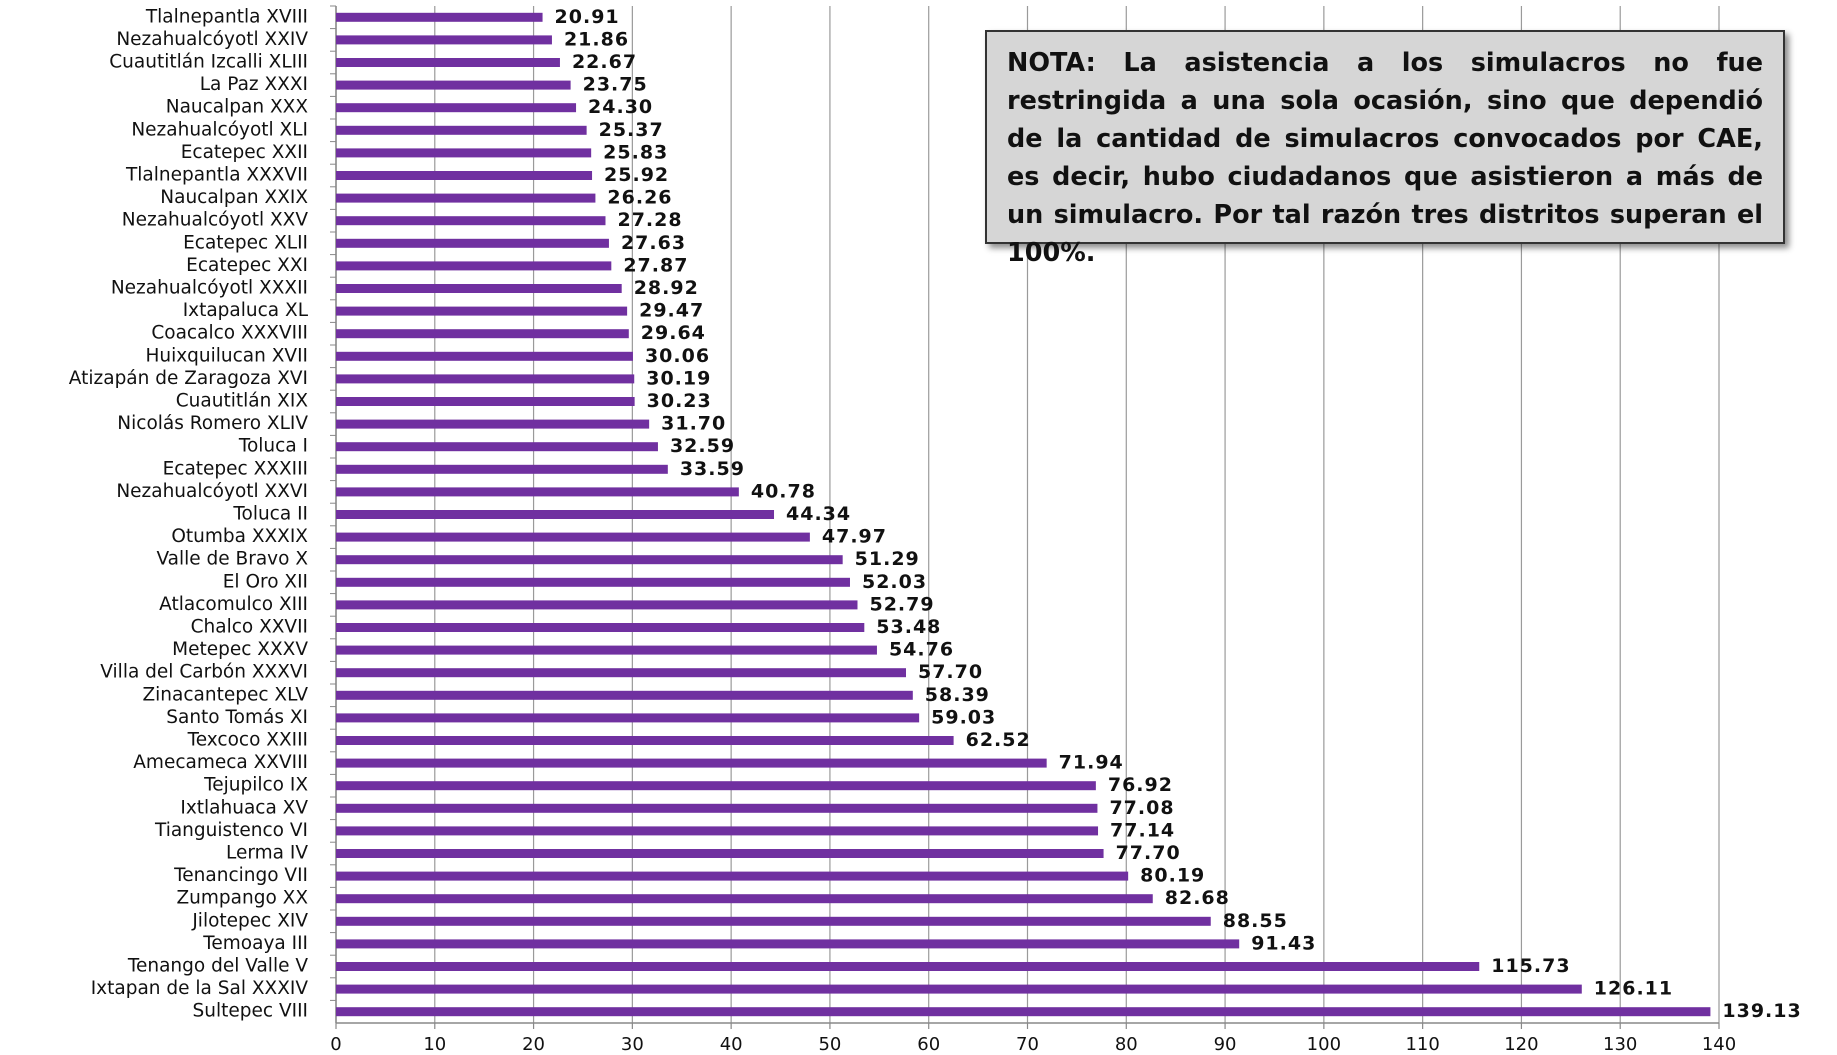 The width and height of the screenshot is (1837, 1055). I want to click on x-tick-label: 20, so click(533, 1044).